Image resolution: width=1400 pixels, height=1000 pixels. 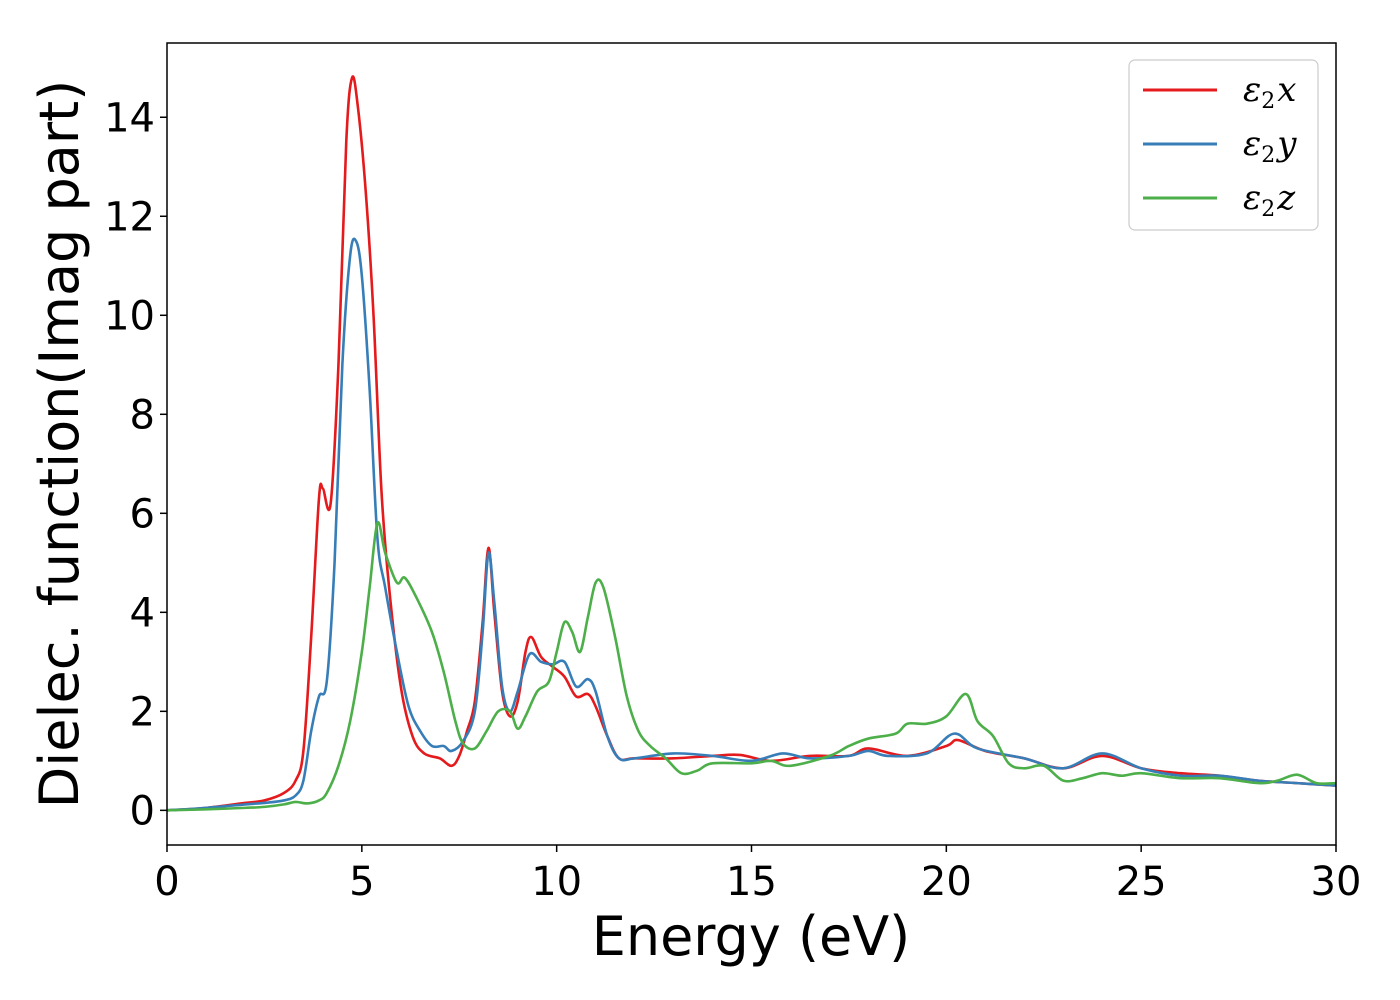 What do you see at coordinates (135, 464) in the screenshot?
I see `y-axis-ticks: 0 2 4 6 8 10 12 14` at bounding box center [135, 464].